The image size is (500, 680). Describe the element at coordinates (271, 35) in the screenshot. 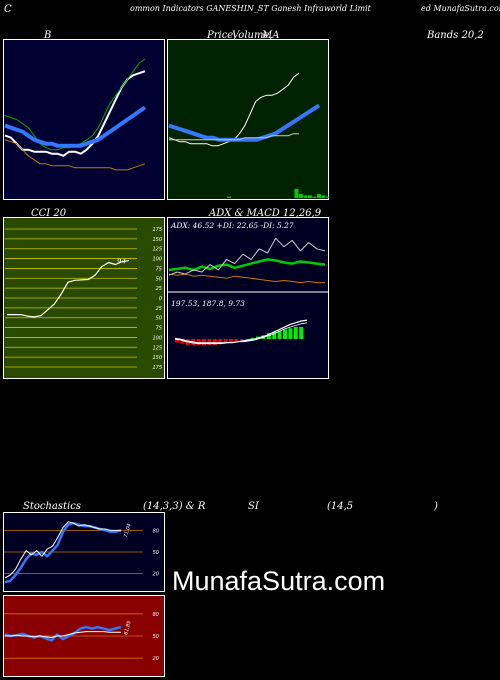

I see `price-title-c: MA` at that location.